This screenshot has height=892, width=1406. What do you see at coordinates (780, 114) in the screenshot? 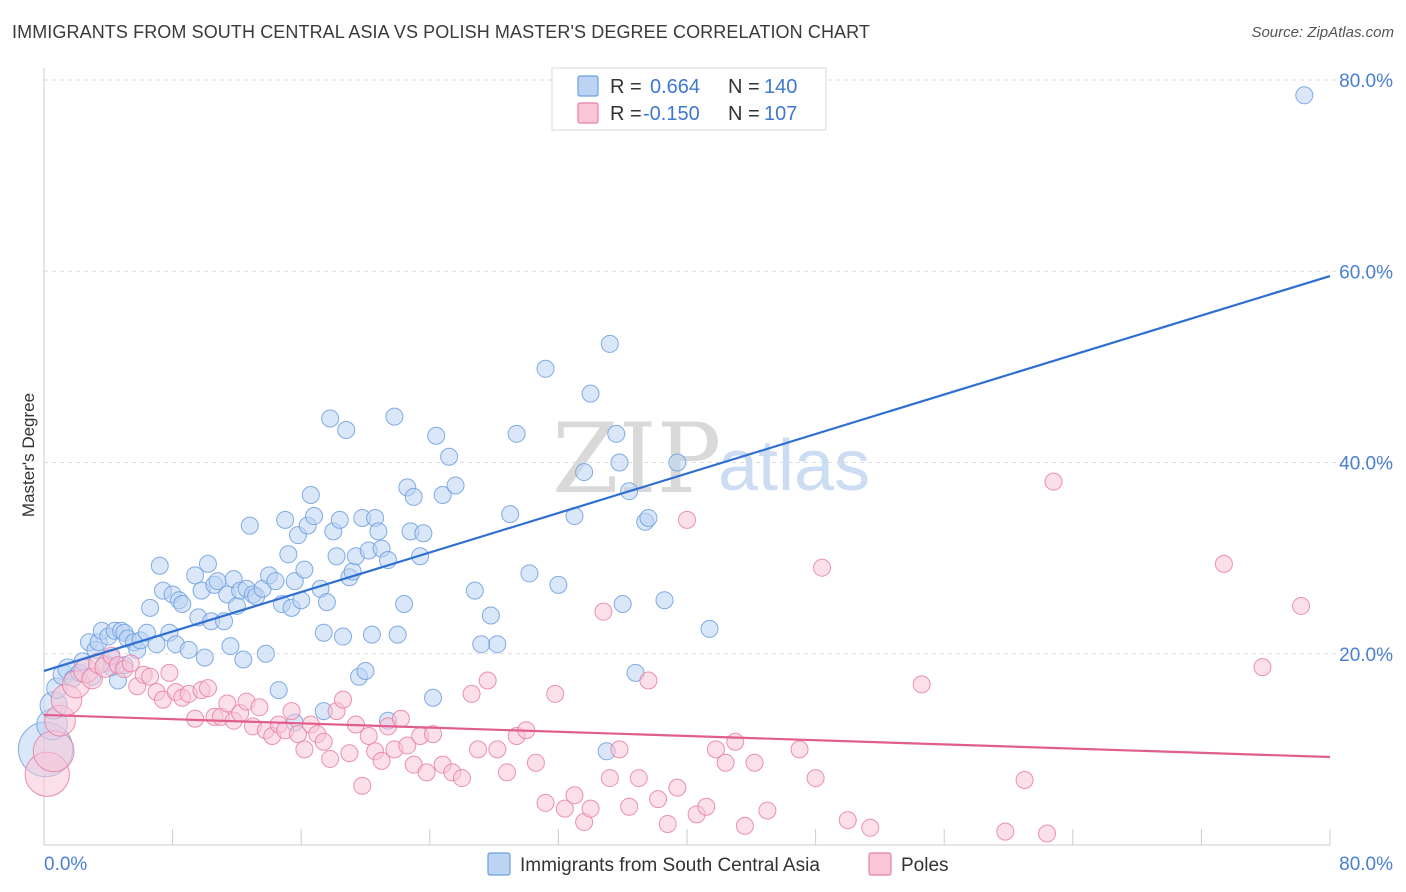
I see `legend-n-value: 107` at bounding box center [780, 114].